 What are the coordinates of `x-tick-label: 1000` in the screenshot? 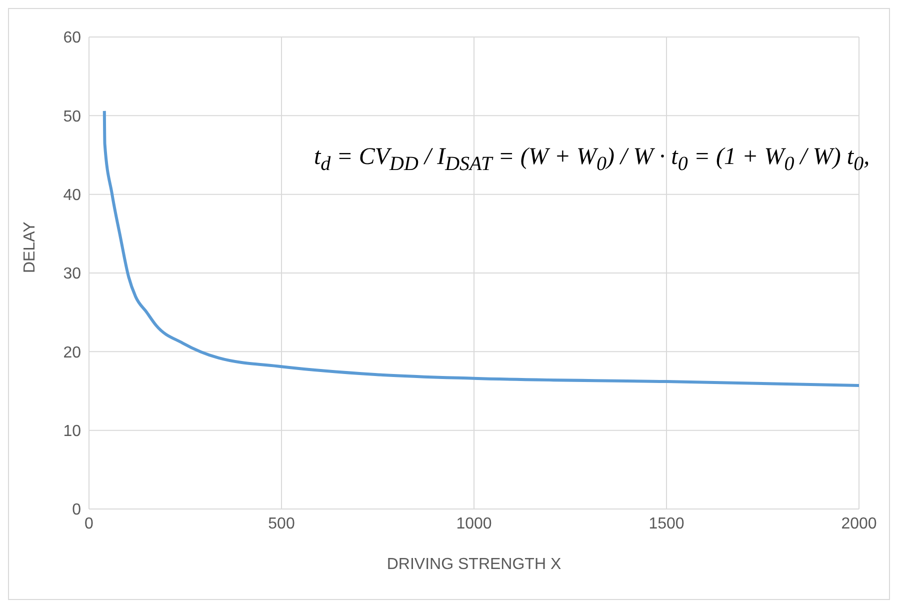 It's located at (474, 523).